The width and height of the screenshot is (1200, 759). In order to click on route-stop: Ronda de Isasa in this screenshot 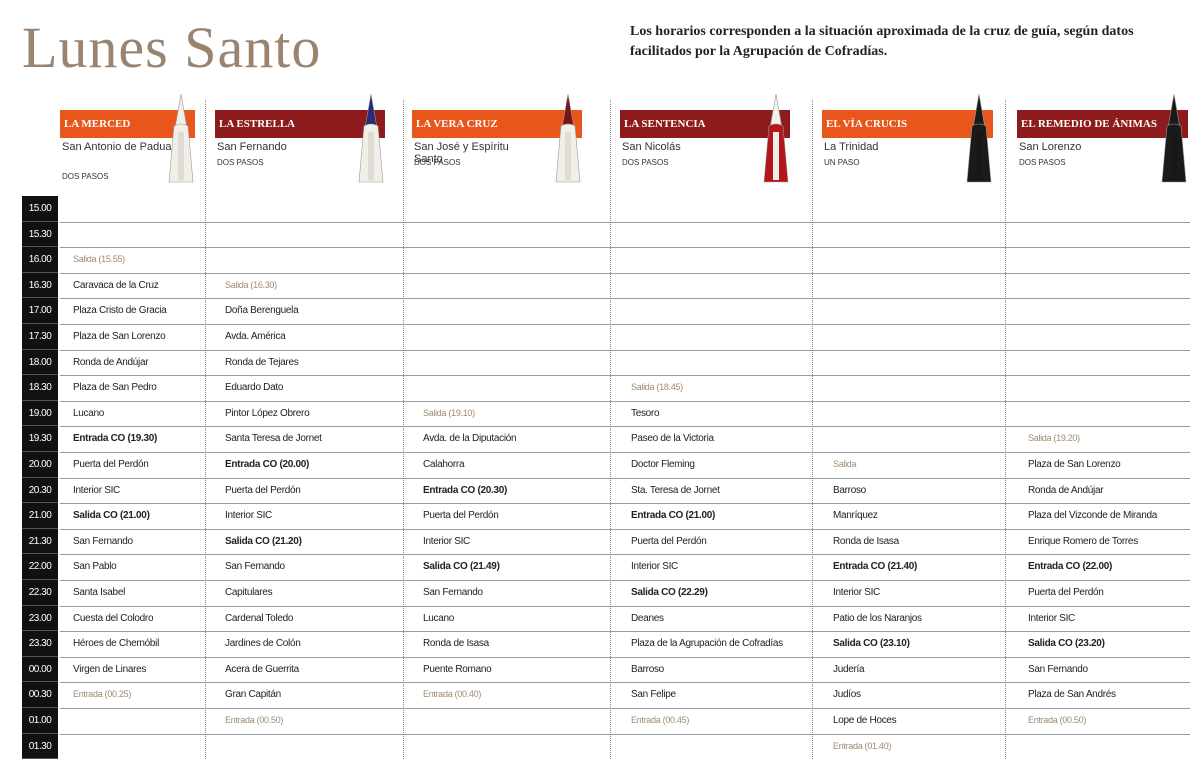, I will do `click(866, 541)`.